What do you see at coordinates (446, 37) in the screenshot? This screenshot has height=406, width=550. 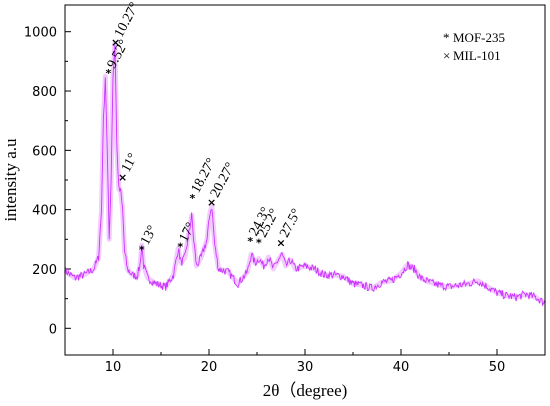 I see `legend-symbol-mof: *` at bounding box center [446, 37].